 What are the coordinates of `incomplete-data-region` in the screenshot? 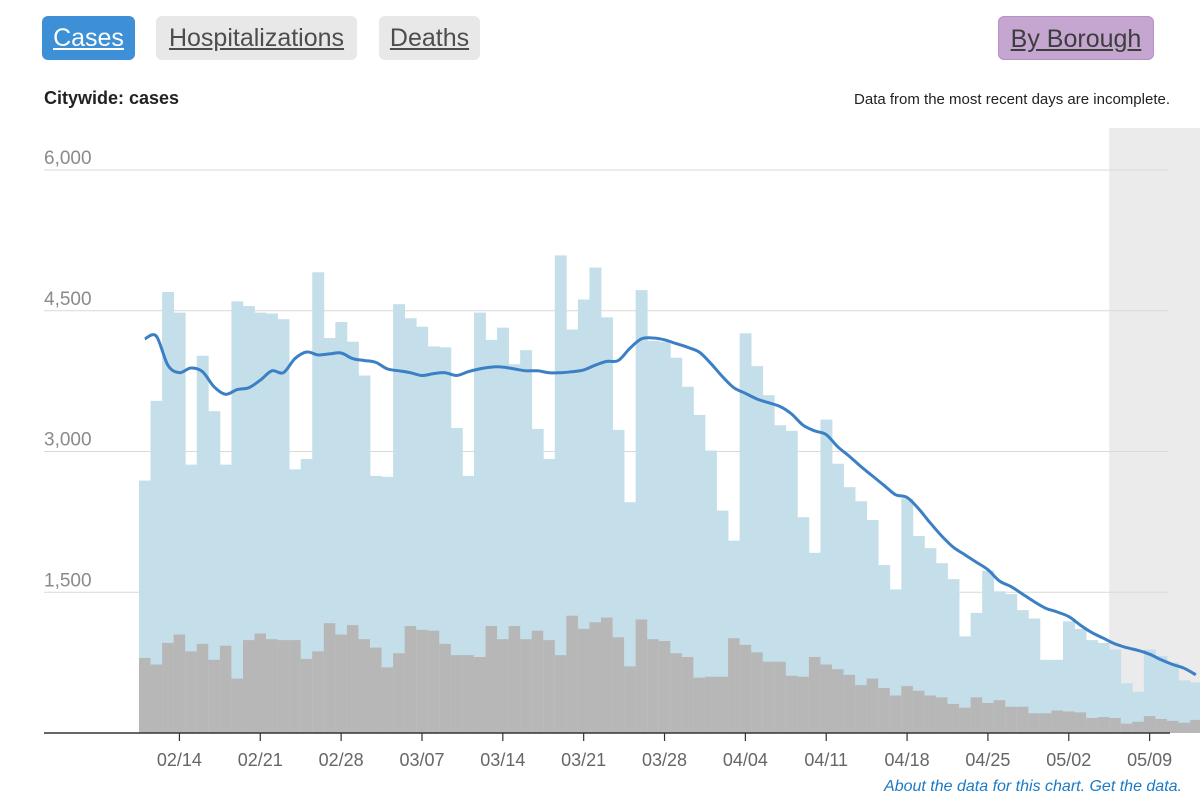 It's located at (1154, 430).